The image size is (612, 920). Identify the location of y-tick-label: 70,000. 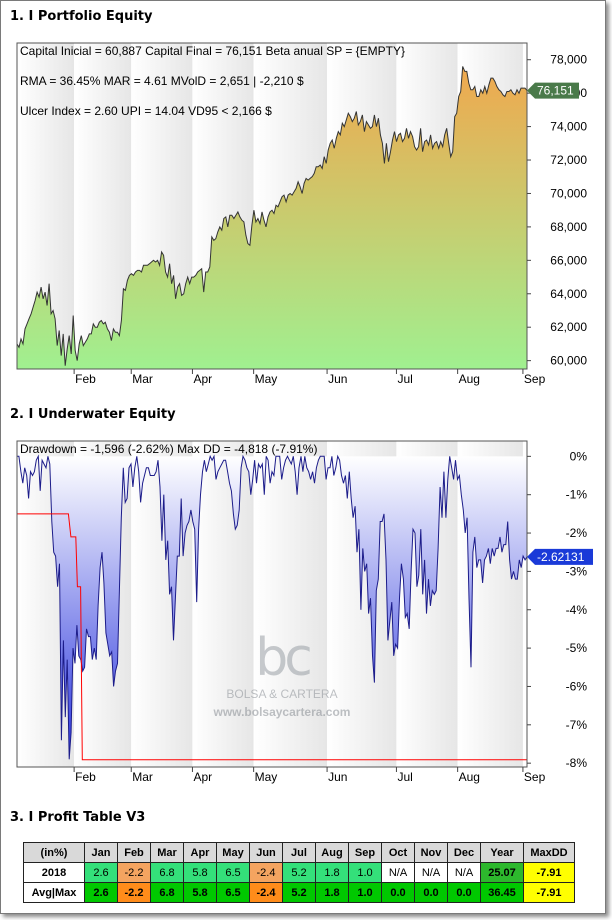
(568, 193).